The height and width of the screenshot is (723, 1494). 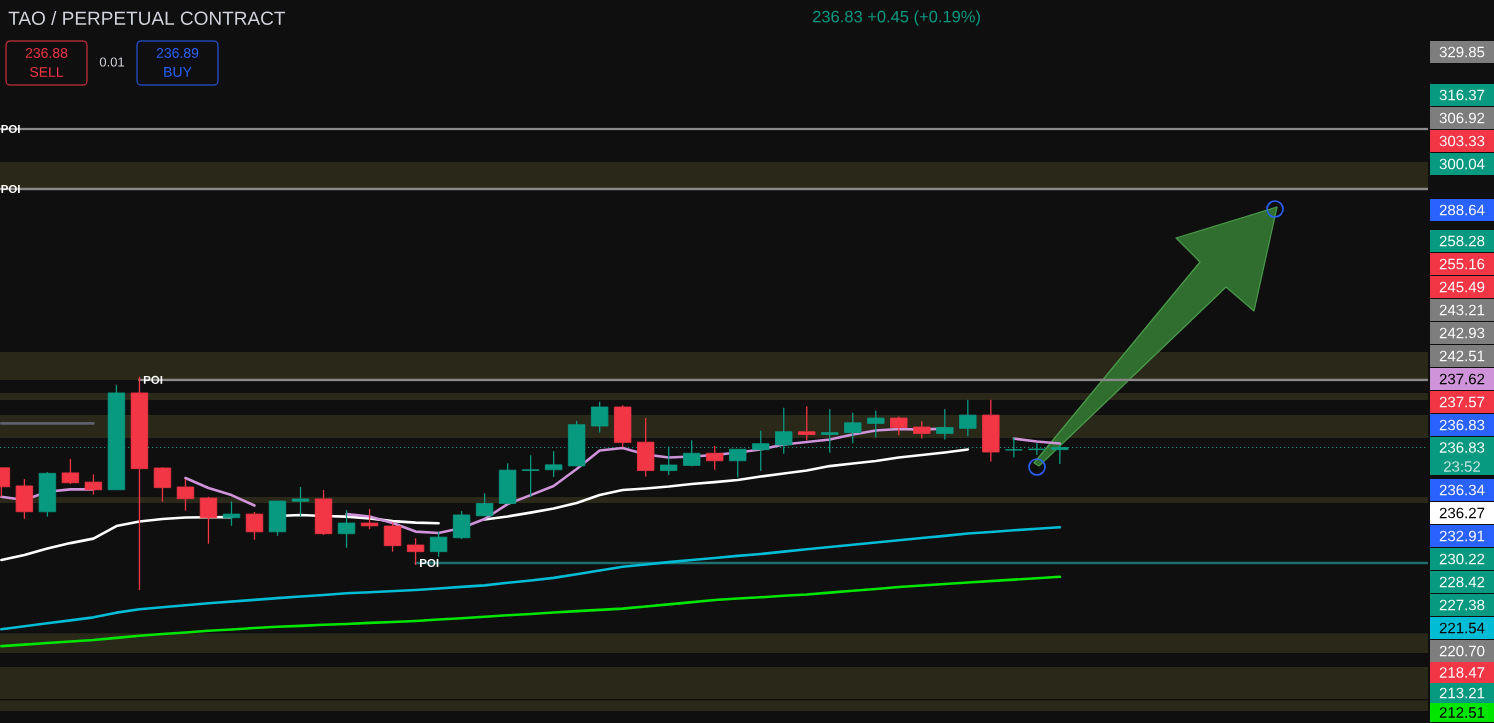 I want to click on text: 242.93, so click(x=1462, y=333).